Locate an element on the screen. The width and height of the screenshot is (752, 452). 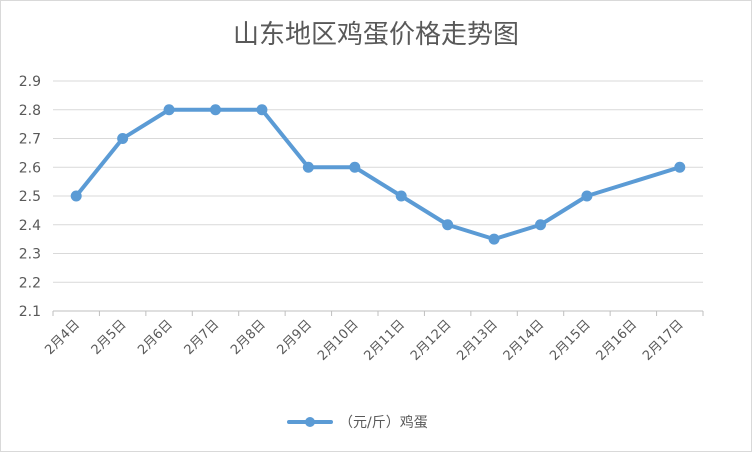
y-tick-label: 2.4 is located at coordinates (30, 226).